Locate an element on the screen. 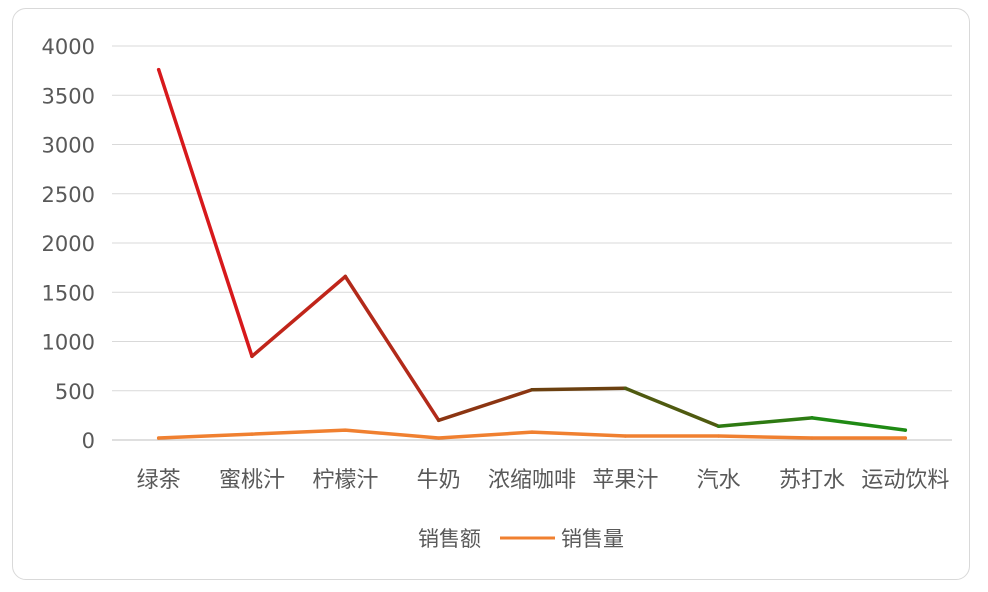 This screenshot has height=592, width=988. y-tick-label: 1000 is located at coordinates (68, 343).